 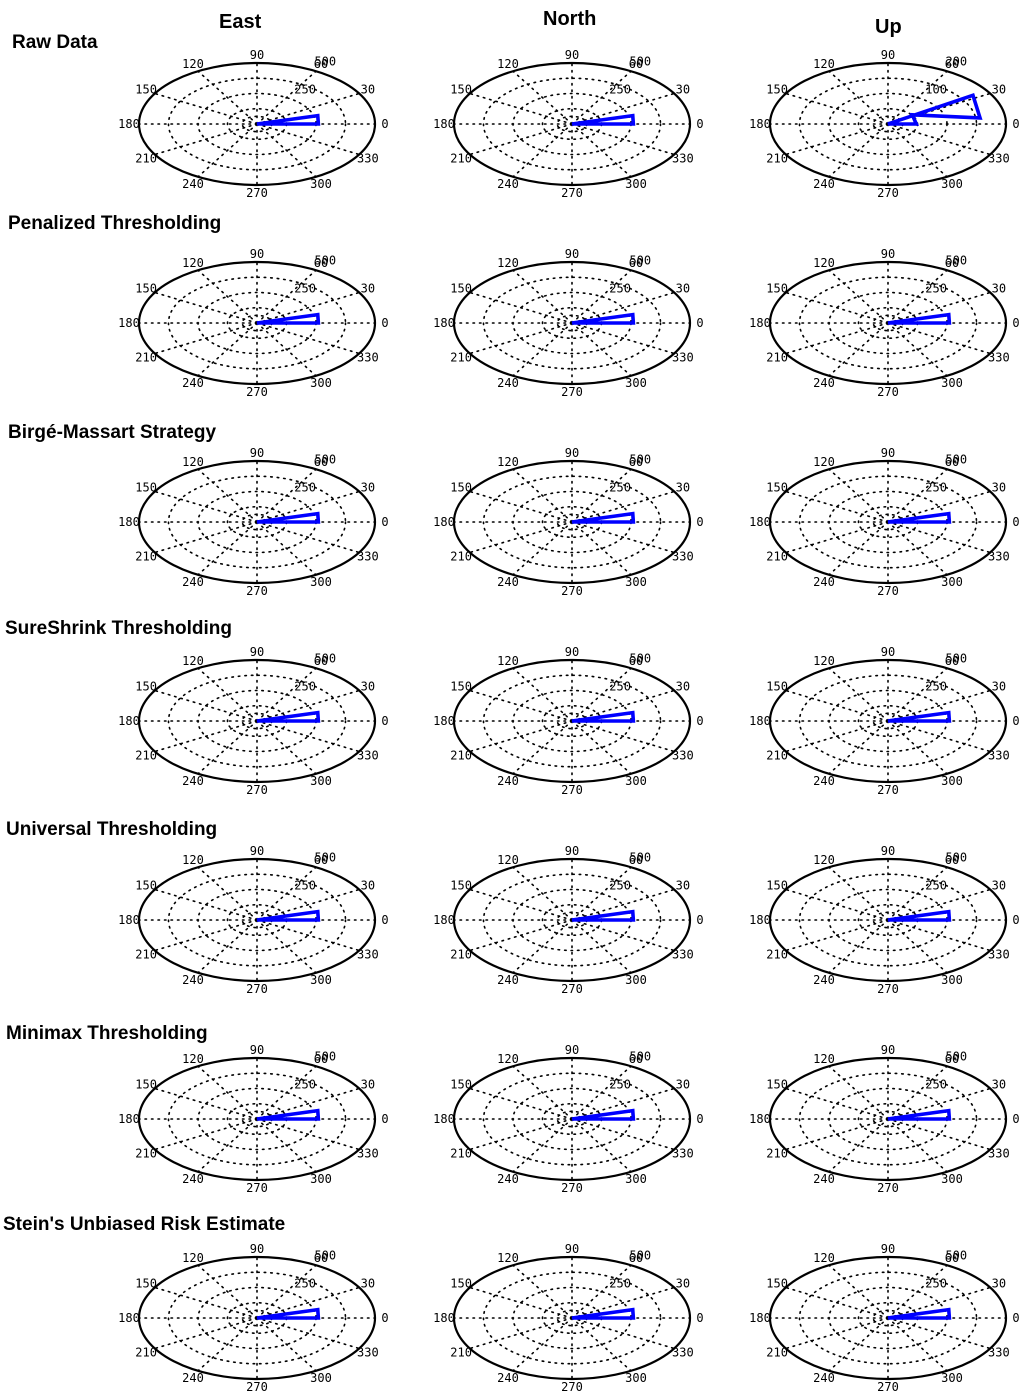 What do you see at coordinates (288, 1114) in the screenshot?
I see `data-wedge` at bounding box center [288, 1114].